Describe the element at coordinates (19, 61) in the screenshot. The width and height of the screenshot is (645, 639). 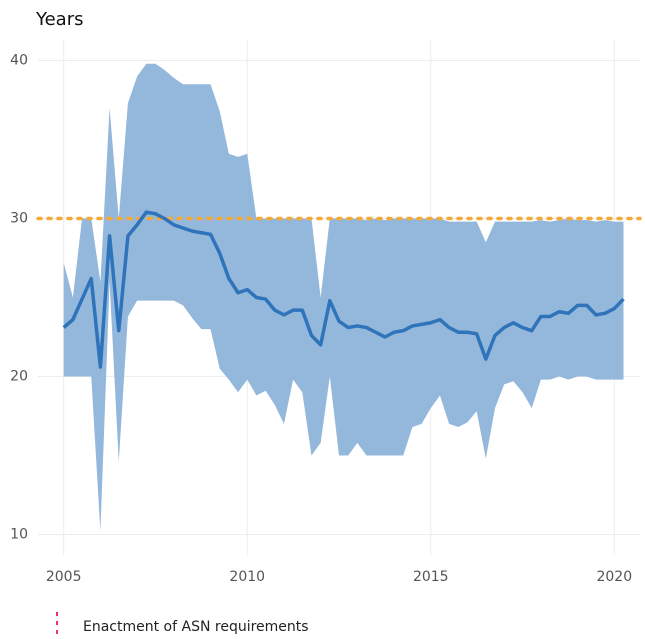
I see `y-tick-label: 40` at that location.